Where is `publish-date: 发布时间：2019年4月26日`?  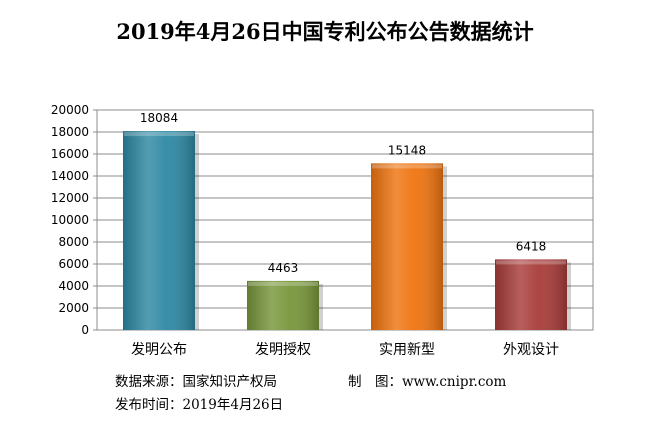 publish-date: 发布时间：2019年4月26日 is located at coordinates (199, 403).